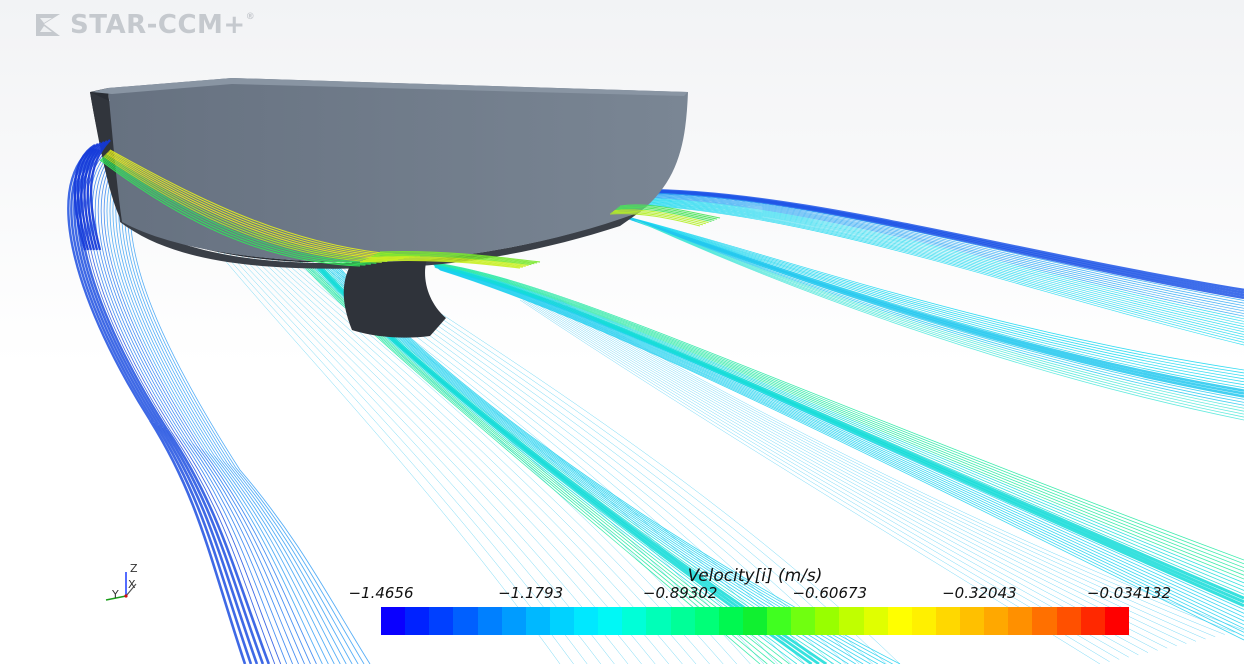  Describe the element at coordinates (381, 593) in the screenshot. I see `legend-tick-label: −1.4656` at that location.